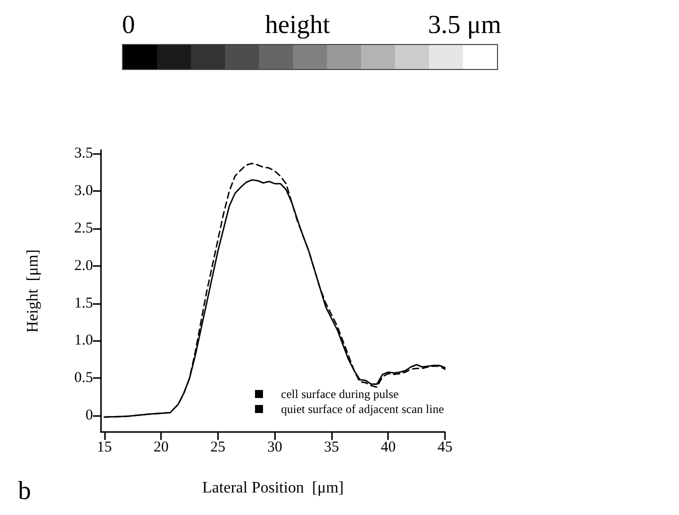 The height and width of the screenshot is (515, 679). I want to click on x-tick-label: 25, so click(218, 448).